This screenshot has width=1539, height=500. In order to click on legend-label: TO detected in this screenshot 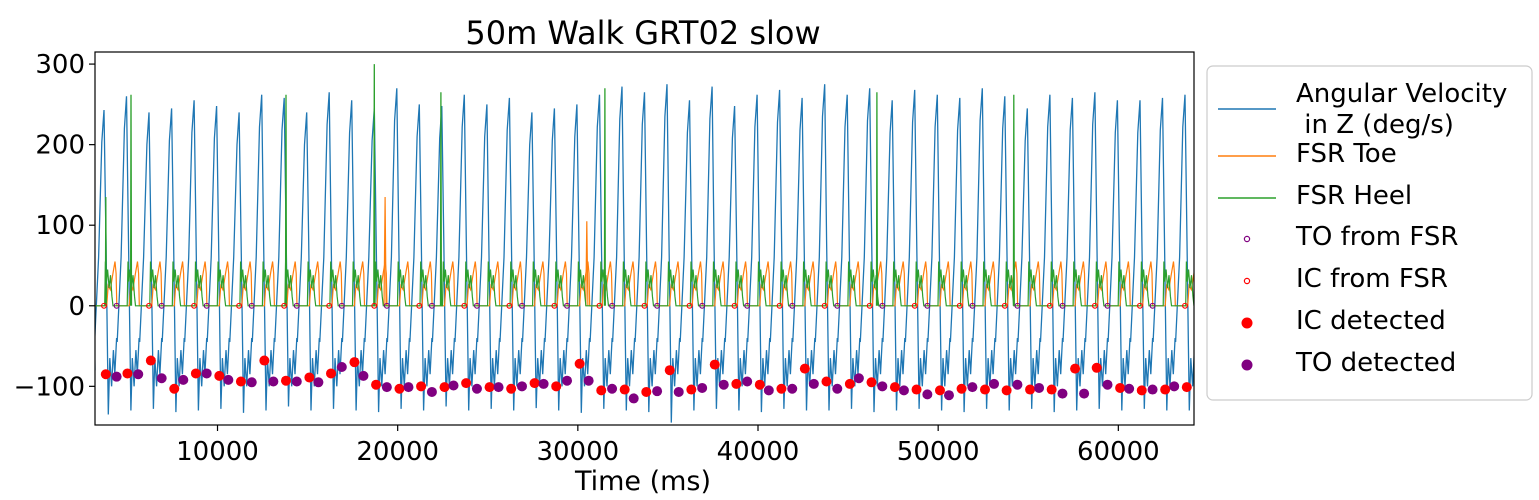, I will do `click(1375, 363)`.